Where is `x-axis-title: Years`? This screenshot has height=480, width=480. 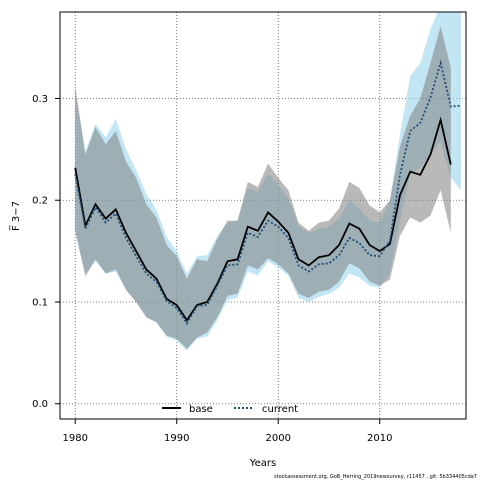 x-axis-title: Years is located at coordinates (262, 463).